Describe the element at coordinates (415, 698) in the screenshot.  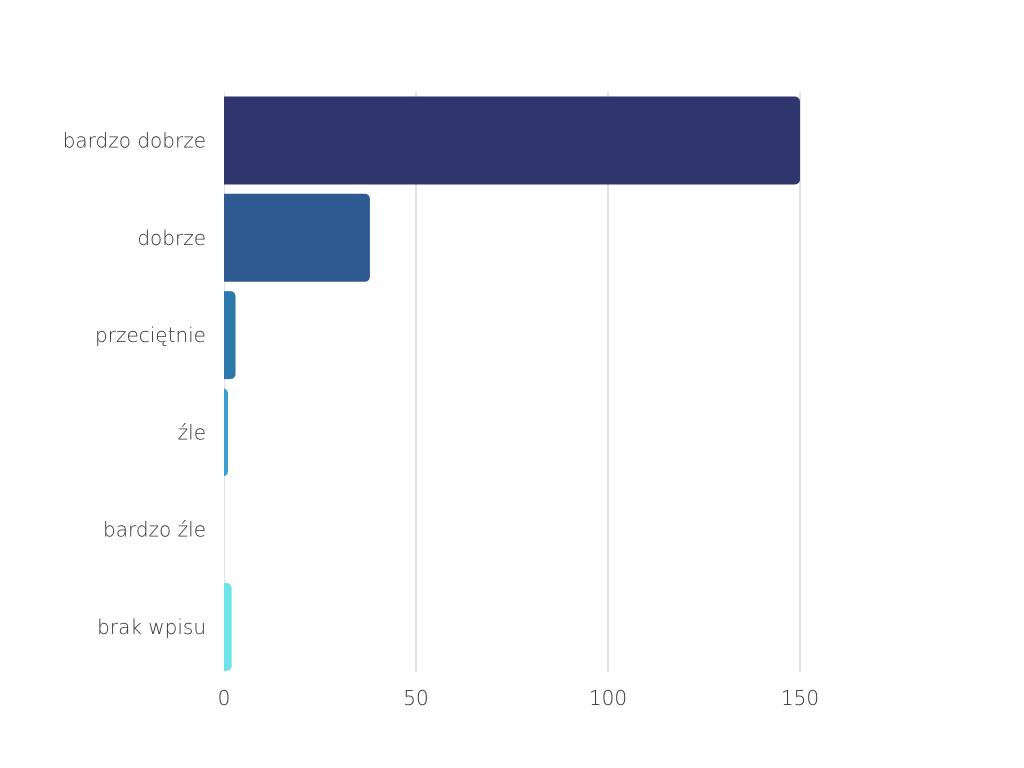
I see `x-tick-label: 50` at that location.